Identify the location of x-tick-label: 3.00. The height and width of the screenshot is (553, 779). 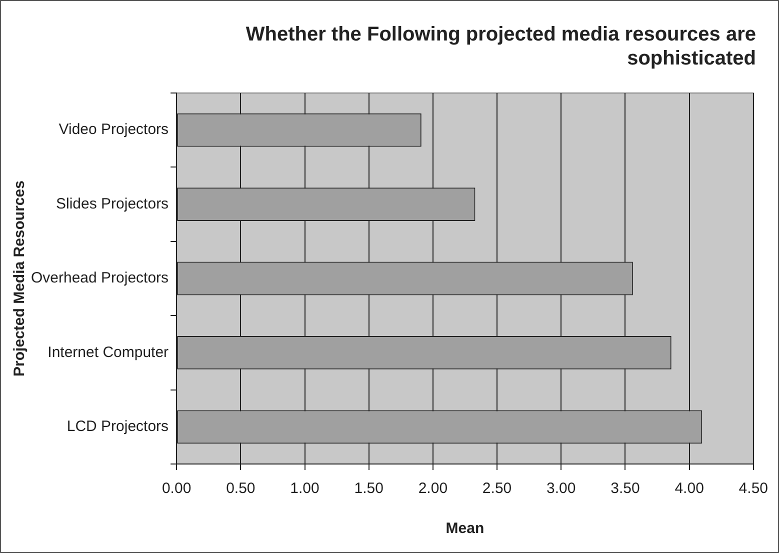
(561, 489).